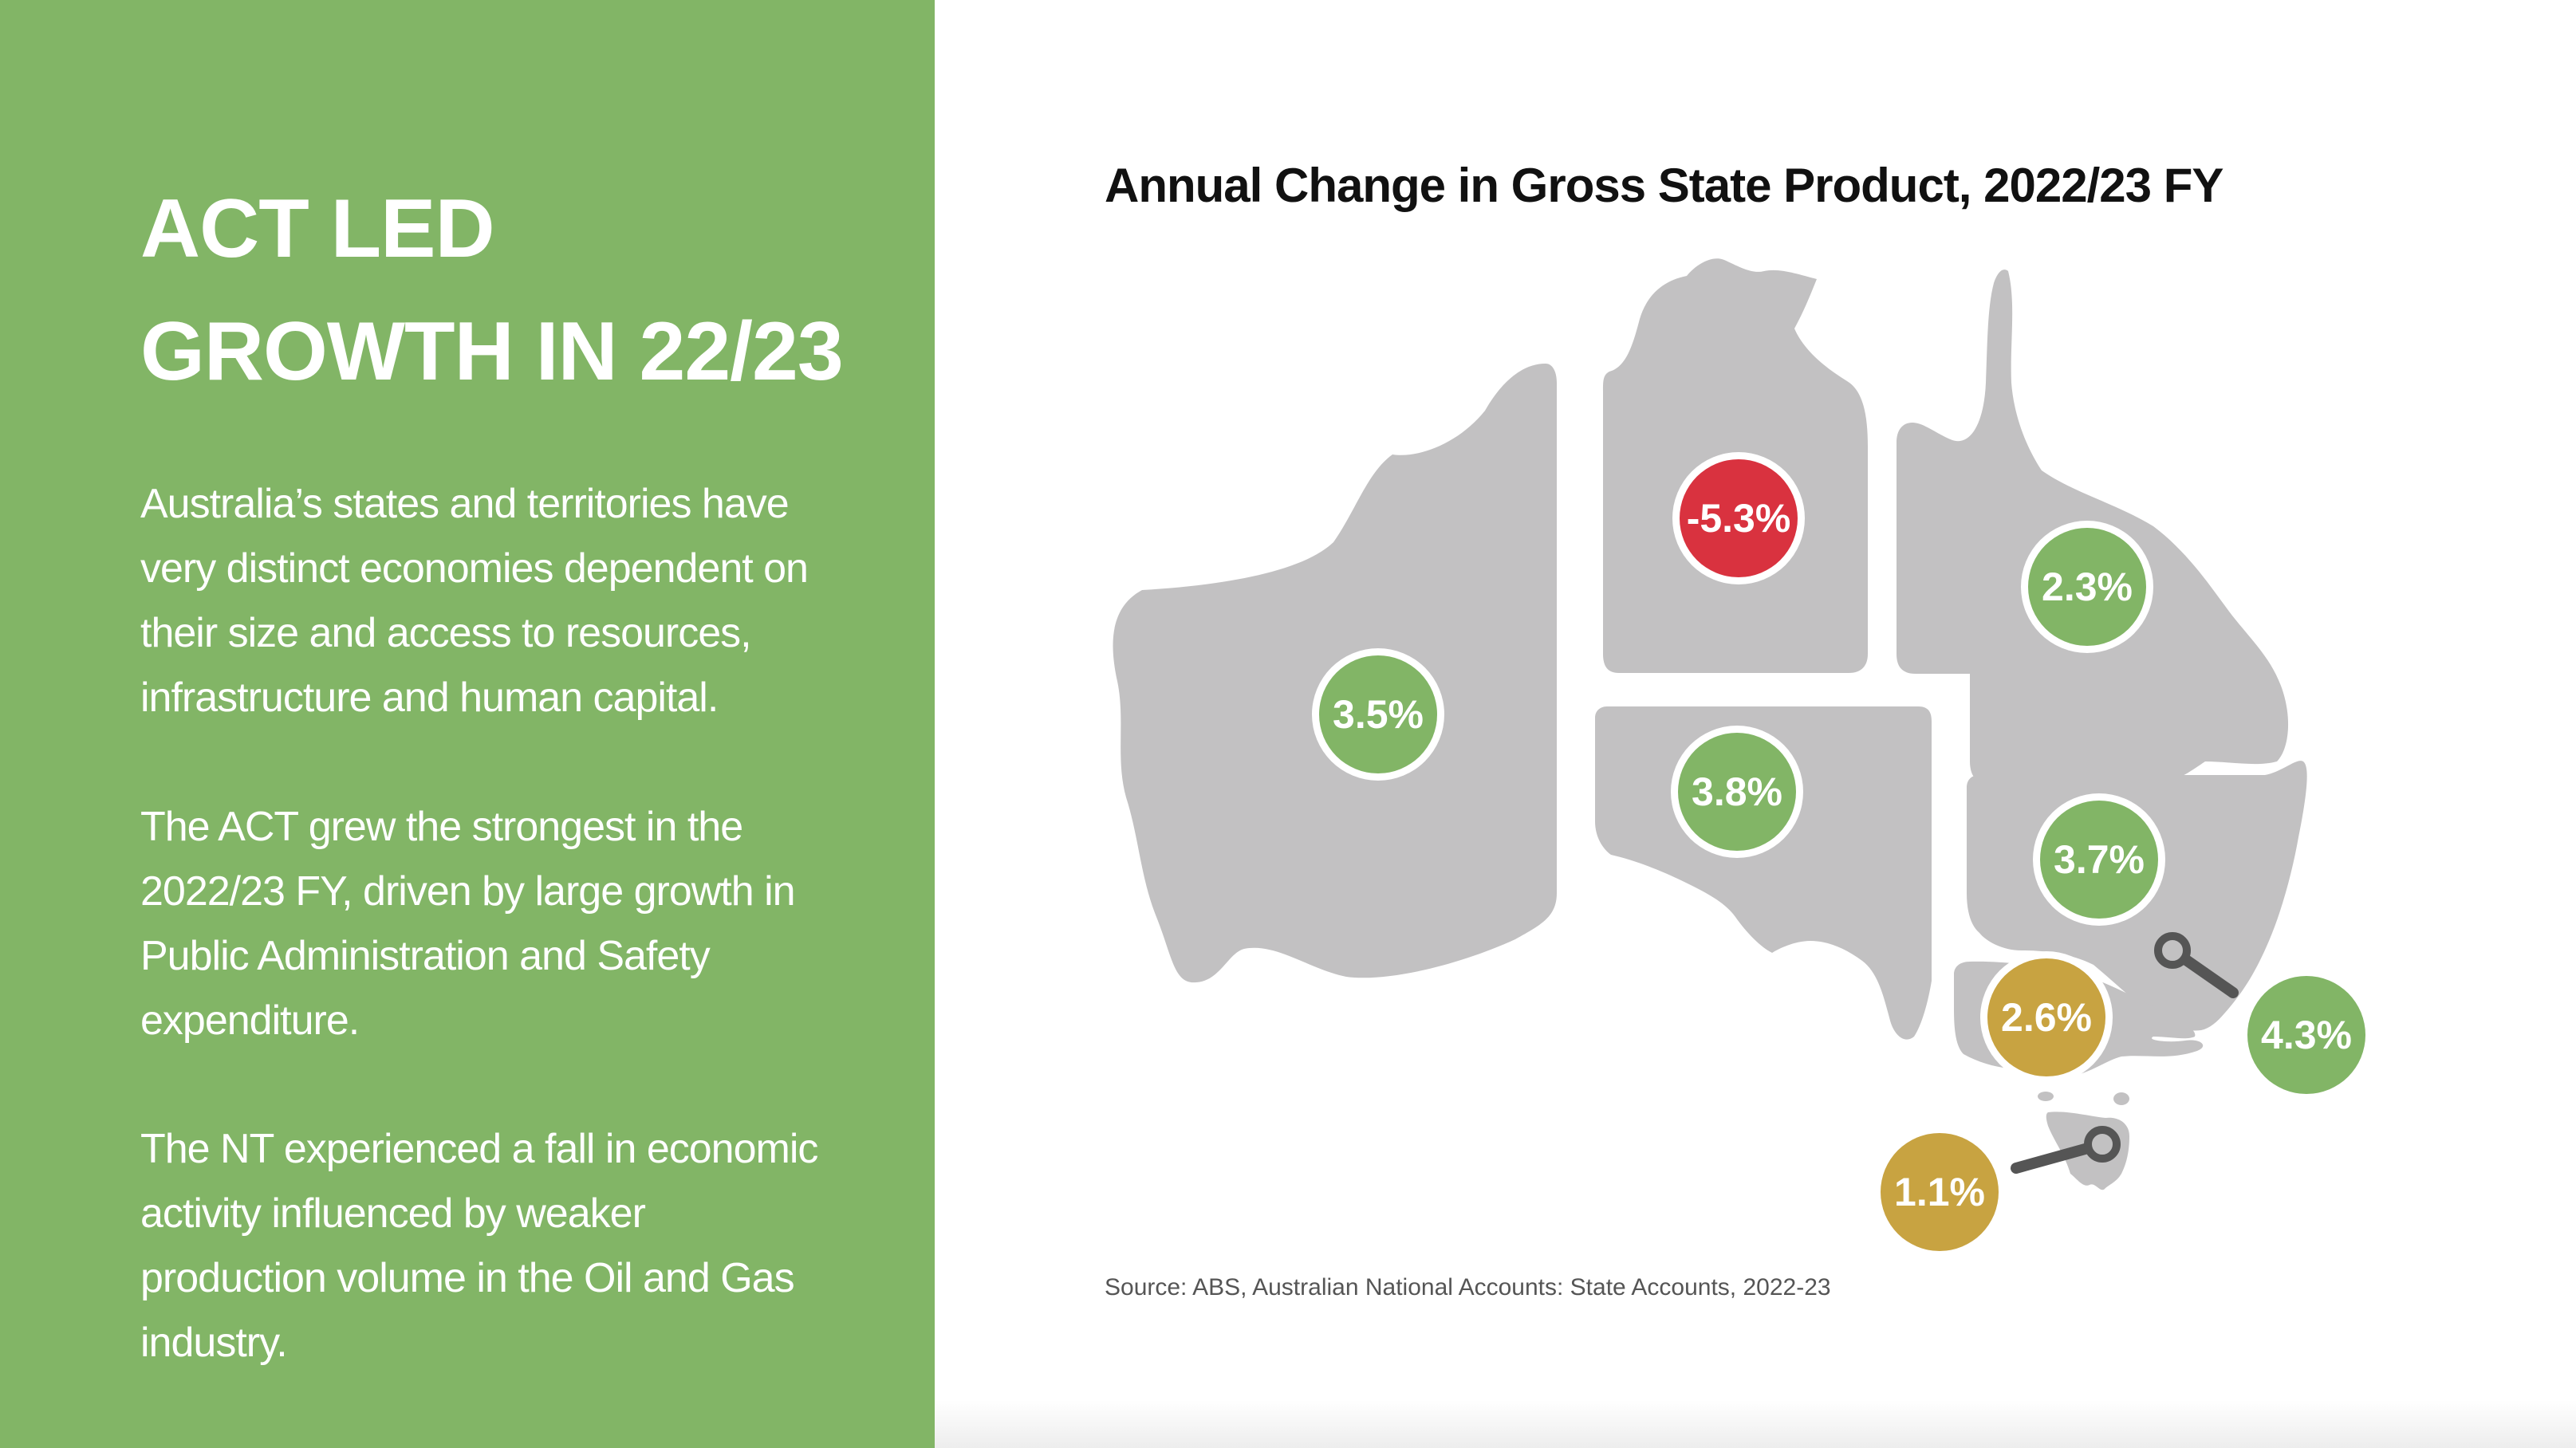 This screenshot has height=1448, width=2576. I want to click on bubble-qld-circle, so click(2087, 587).